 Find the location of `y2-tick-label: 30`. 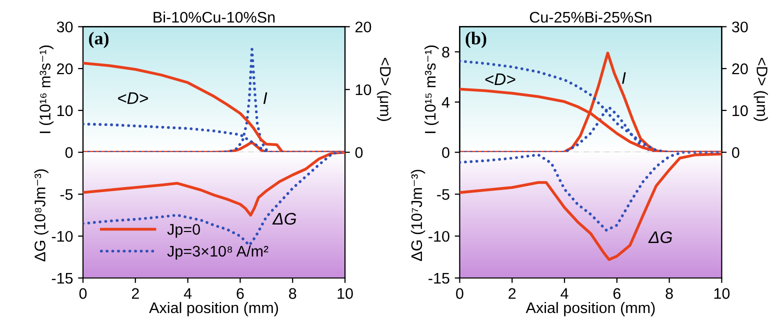

y2-tick-label: 30 is located at coordinates (740, 27).